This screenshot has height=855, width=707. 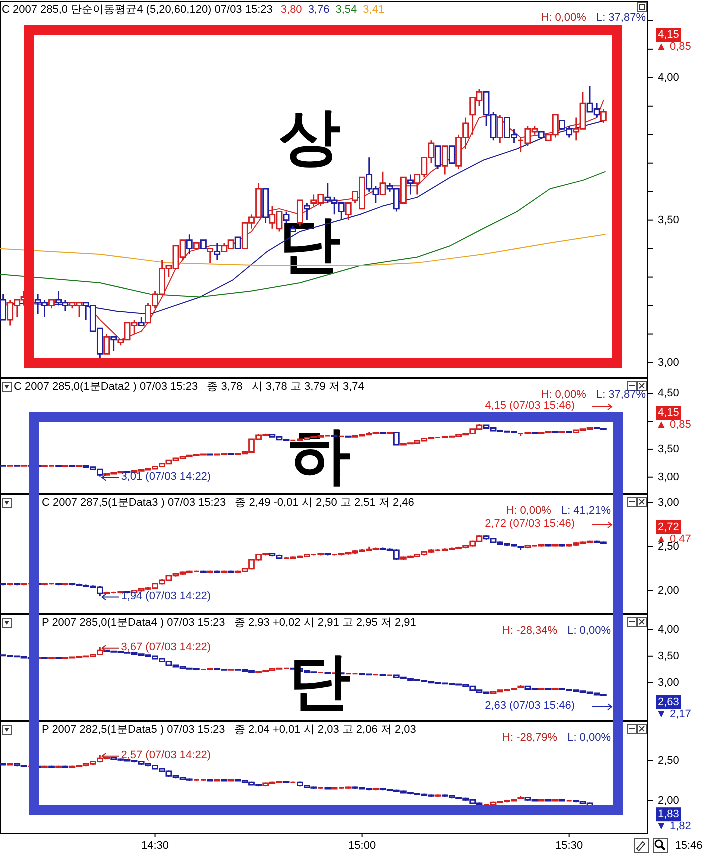 What do you see at coordinates (570, 846) in the screenshot?
I see `x-tick-label: 15:30` at bounding box center [570, 846].